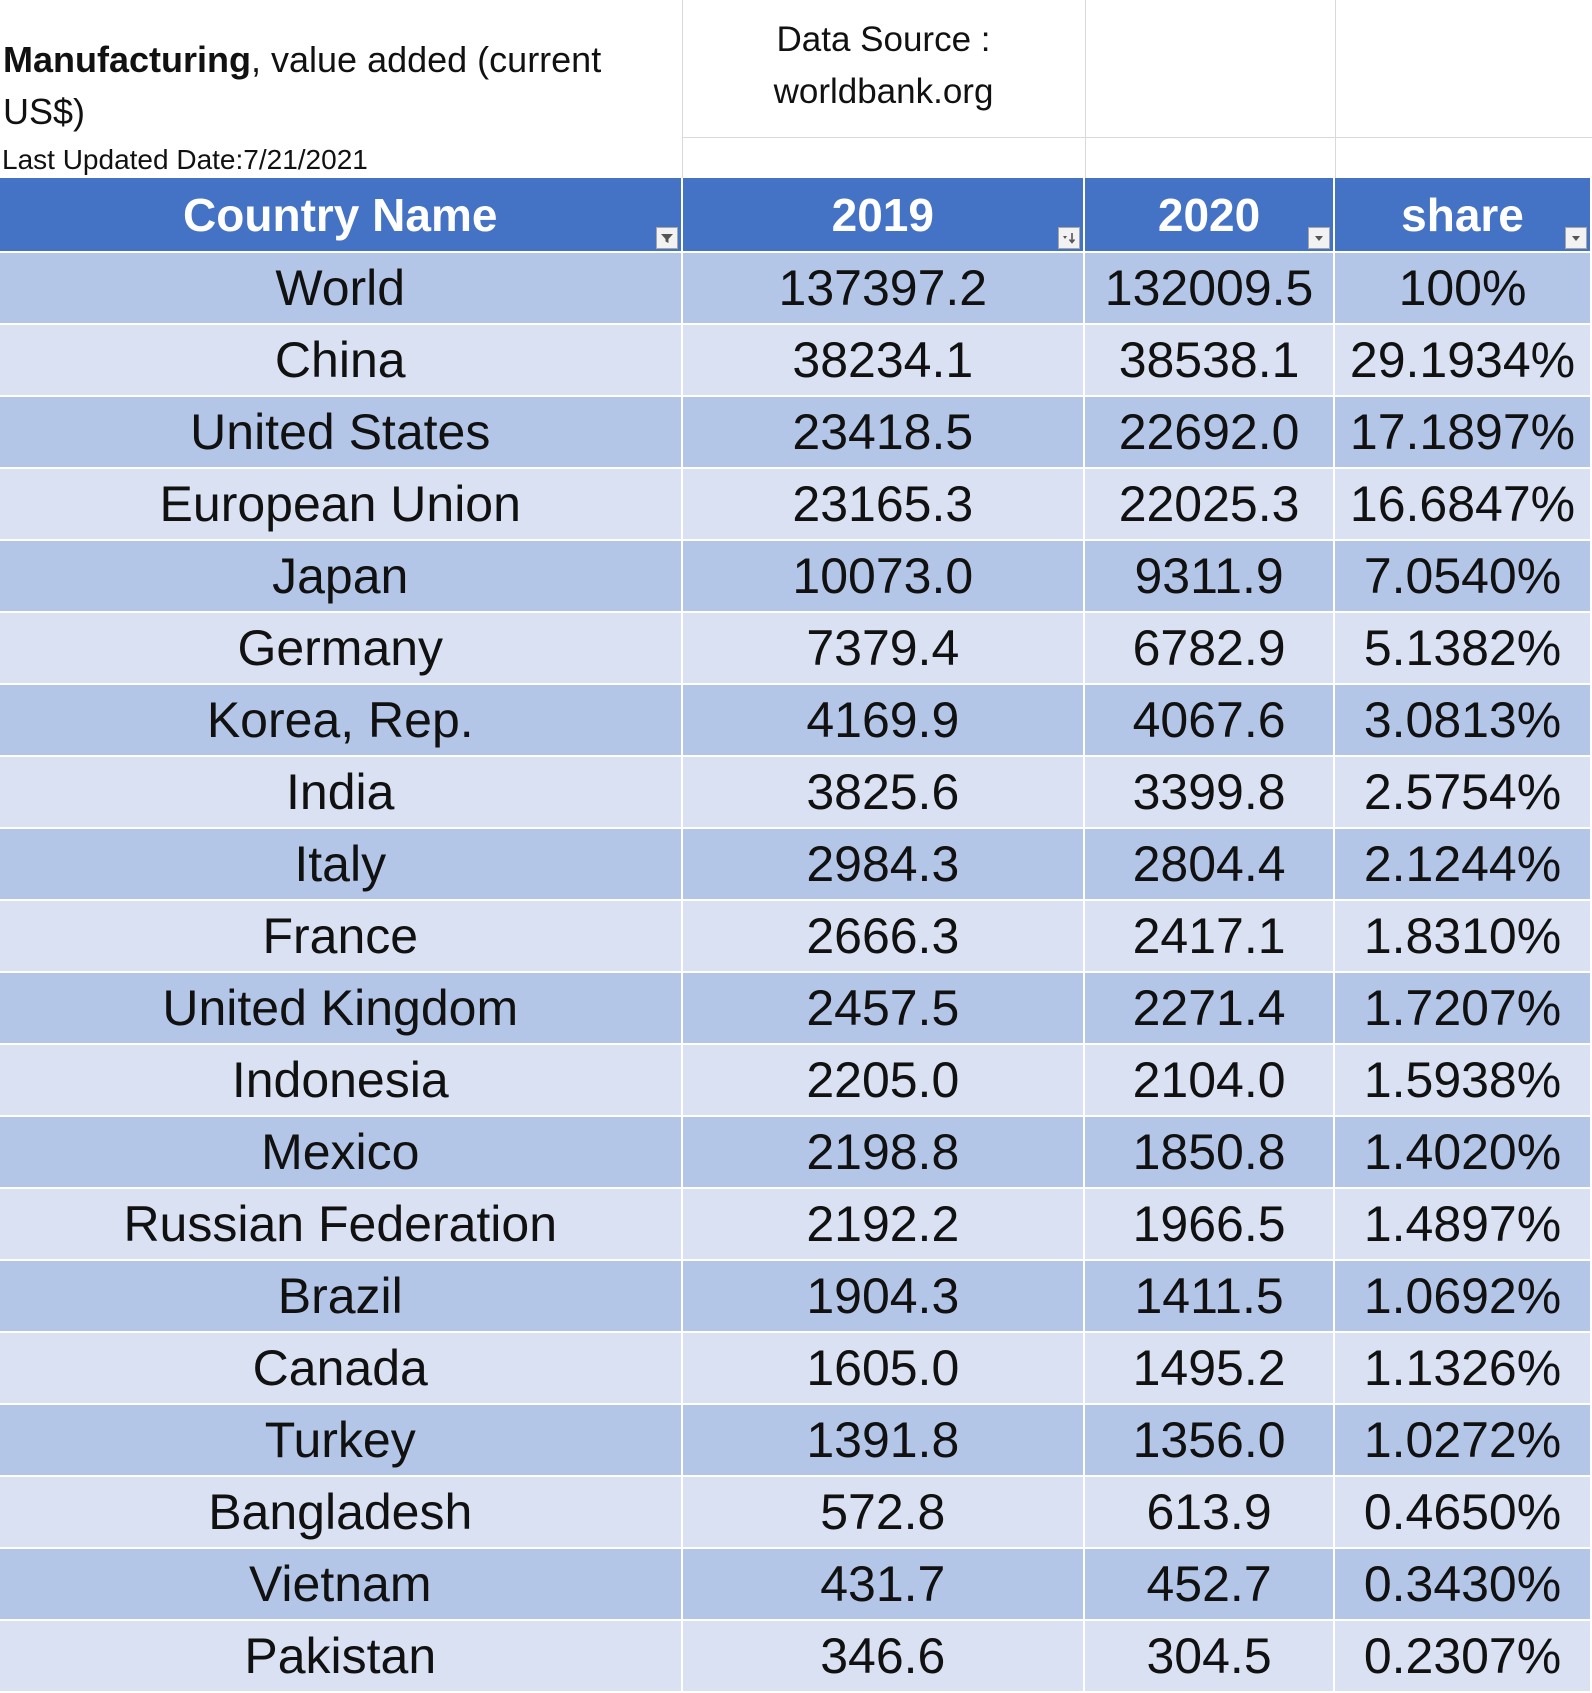 The width and height of the screenshot is (1592, 1693). Describe the element at coordinates (341, 1008) in the screenshot. I see `cell-country: United Kingdom` at that location.